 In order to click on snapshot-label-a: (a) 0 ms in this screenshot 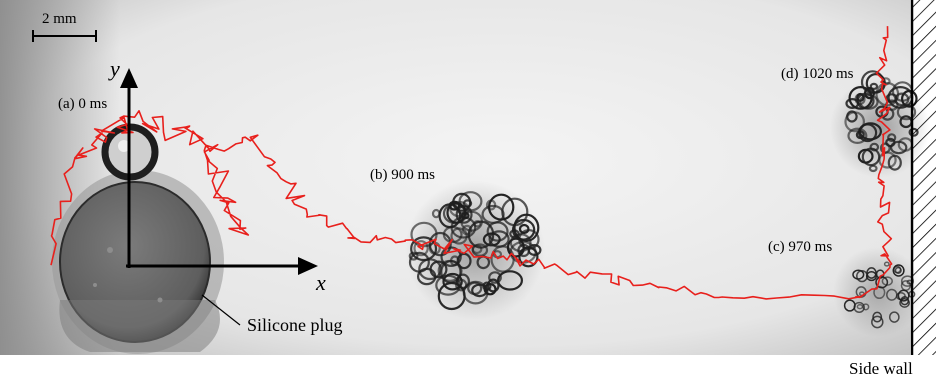, I will do `click(83, 104)`.